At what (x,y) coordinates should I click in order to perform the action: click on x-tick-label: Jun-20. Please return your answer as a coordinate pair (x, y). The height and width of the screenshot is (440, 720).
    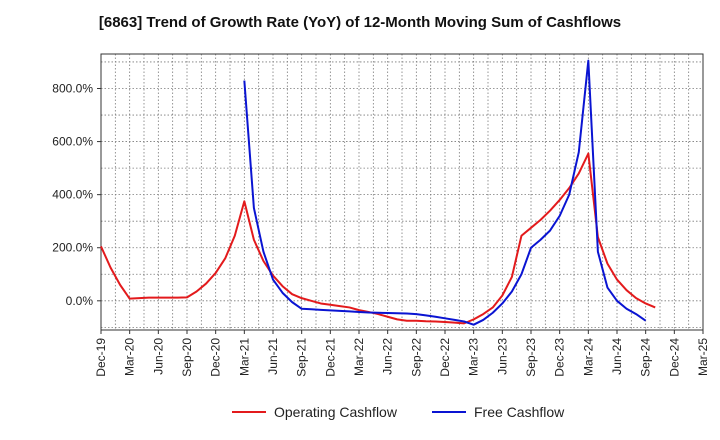
    Looking at the image, I should click on (158, 356).